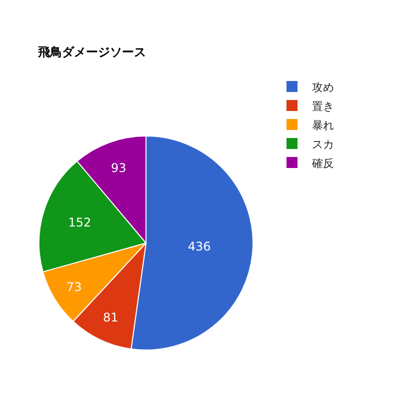  Describe the element at coordinates (110, 317) in the screenshot. I see `data-label: 81` at that location.